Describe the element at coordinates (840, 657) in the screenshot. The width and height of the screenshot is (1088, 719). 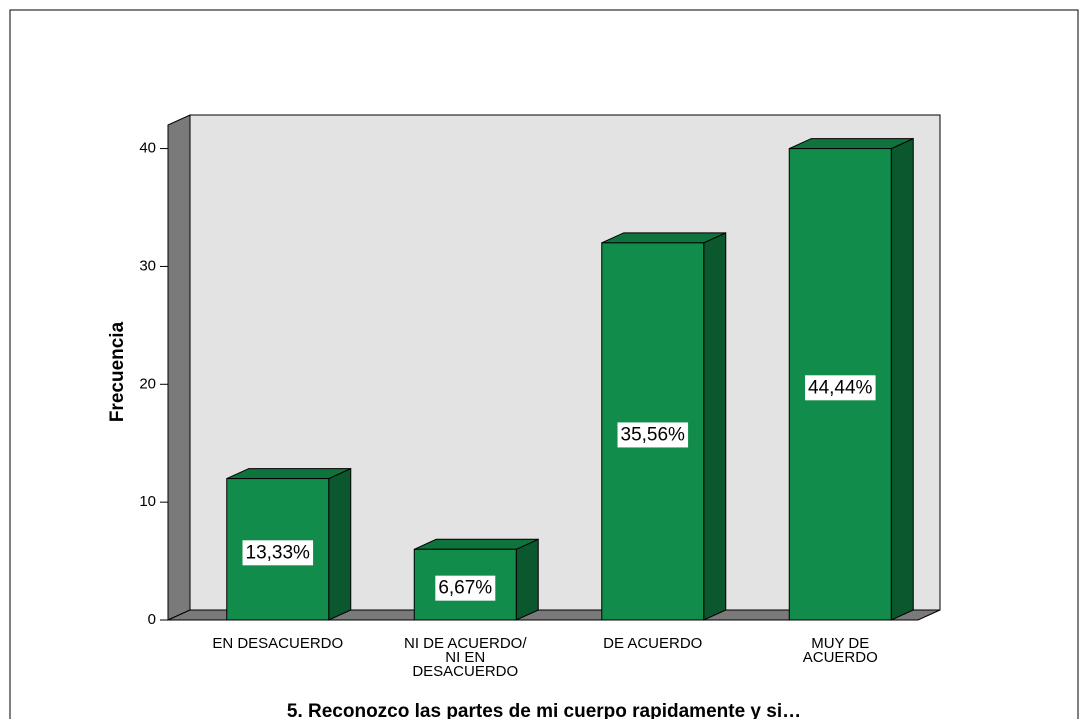
I see `x-tick-label: ACUERDO` at that location.